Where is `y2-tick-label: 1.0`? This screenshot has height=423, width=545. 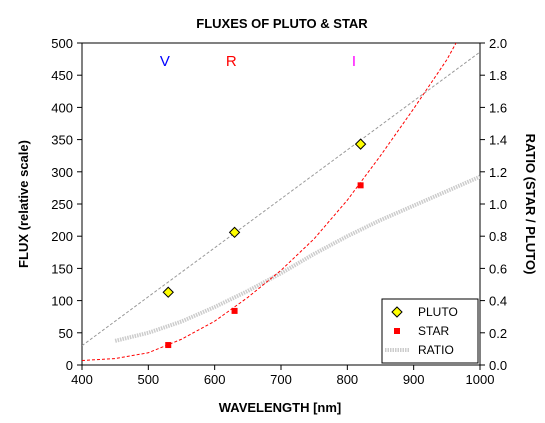
y2-tick-label: 1.0 is located at coordinates (498, 204).